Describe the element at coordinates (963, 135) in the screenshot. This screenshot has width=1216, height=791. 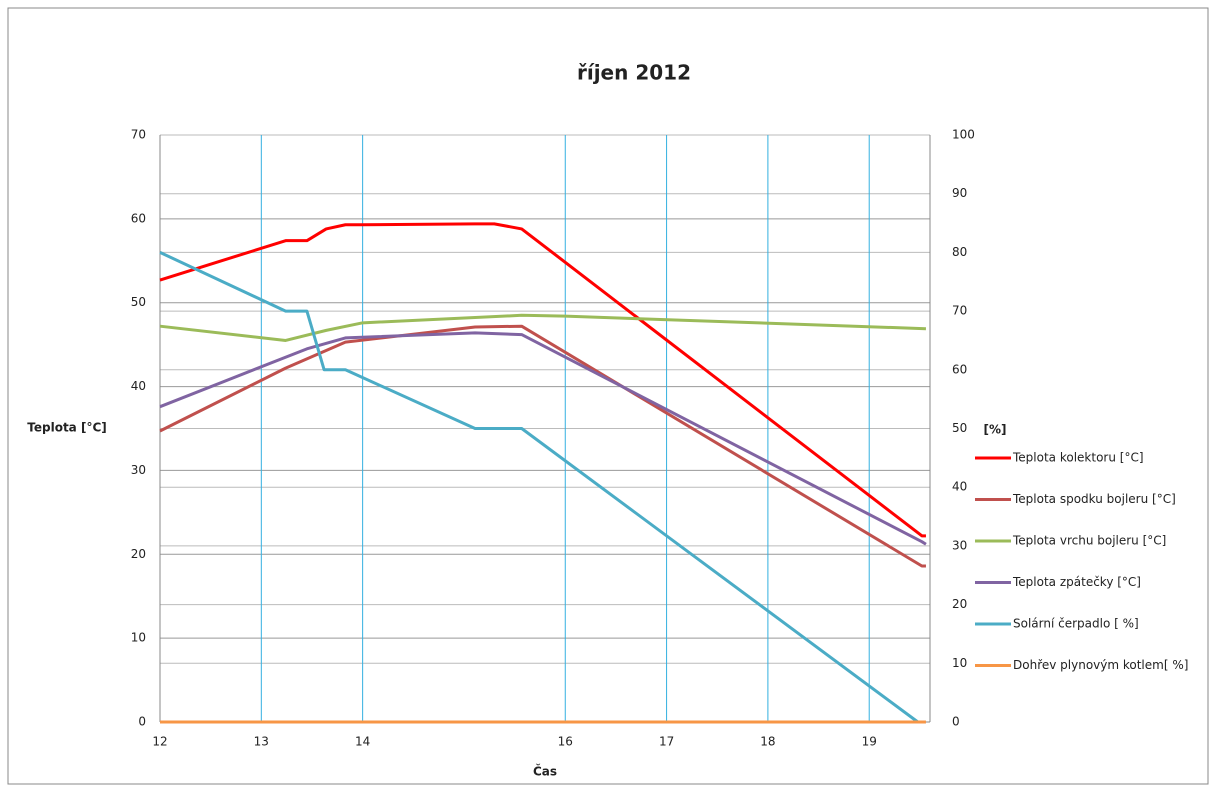
I see `y2-tick-label: 100` at that location.